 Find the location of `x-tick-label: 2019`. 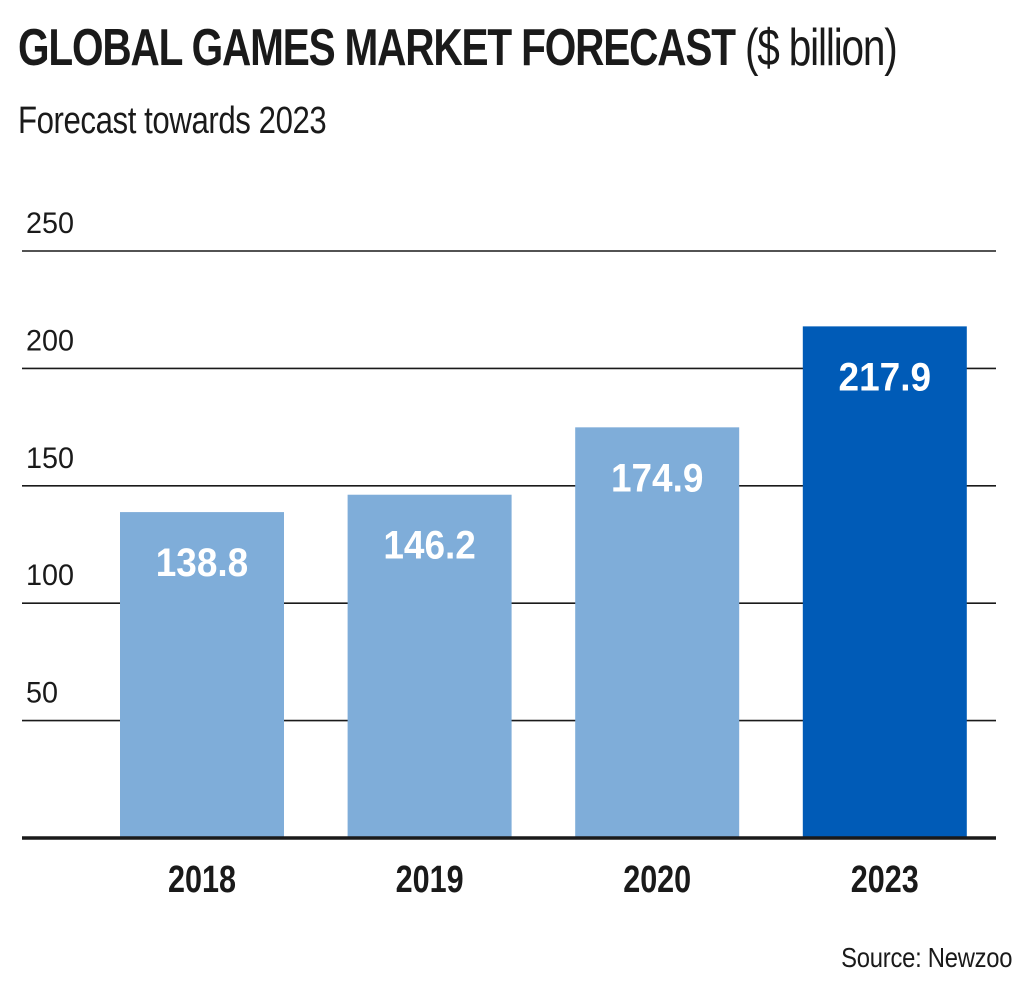

x-tick-label: 2019 is located at coordinates (430, 880).